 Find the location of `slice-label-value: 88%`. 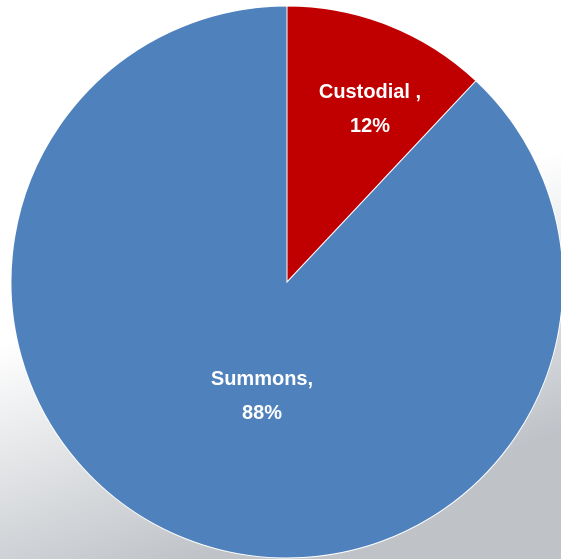

slice-label-value: 88% is located at coordinates (262, 413).